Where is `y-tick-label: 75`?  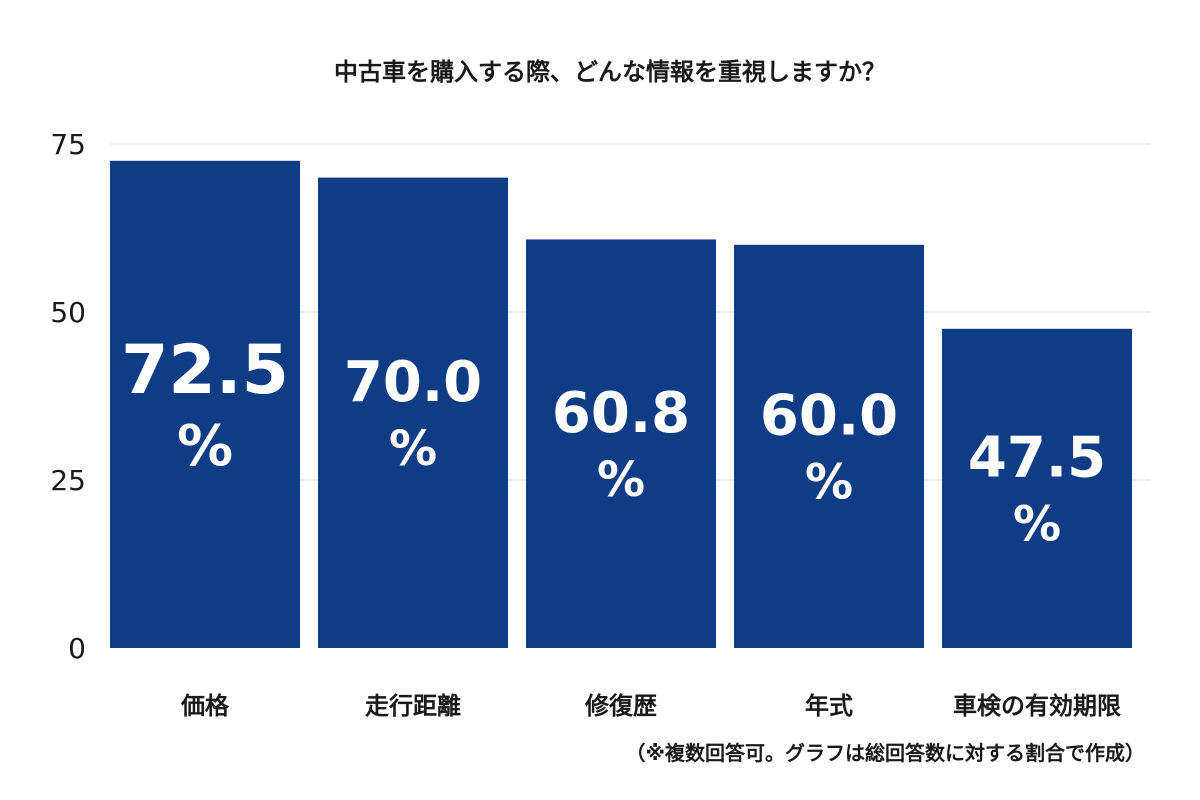 y-tick-label: 75 is located at coordinates (68, 144).